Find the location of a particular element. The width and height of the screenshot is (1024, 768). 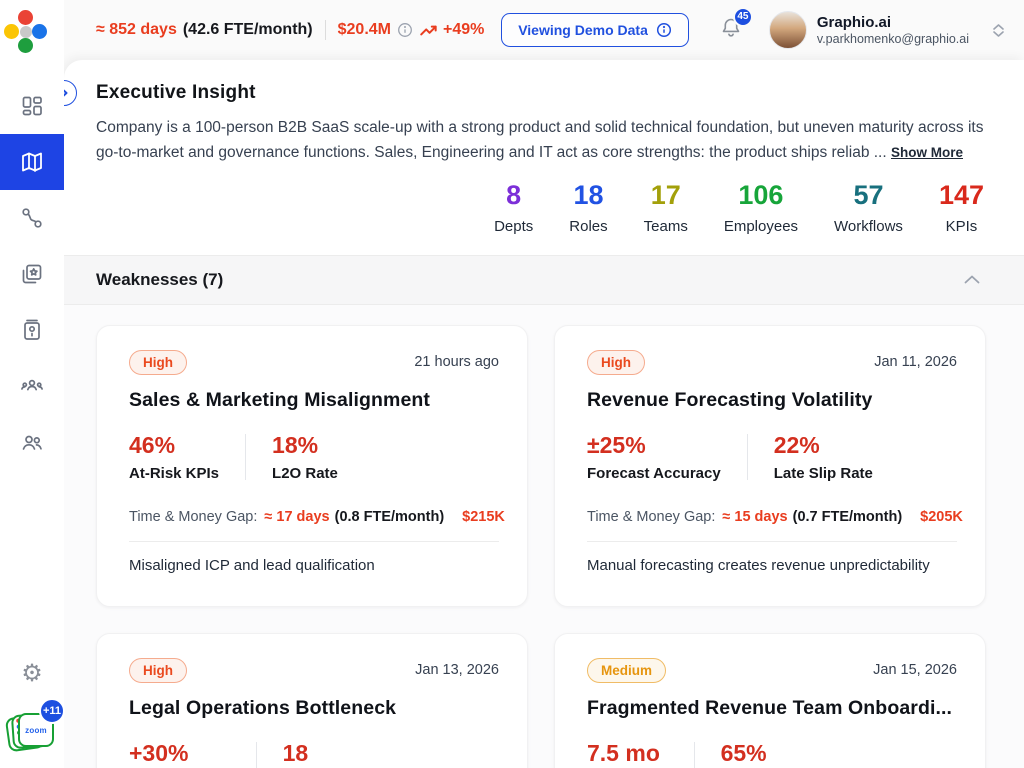

account-menu: Graphio.ai v.parkhomenko@graphio.ai is located at coordinates (886, 30).